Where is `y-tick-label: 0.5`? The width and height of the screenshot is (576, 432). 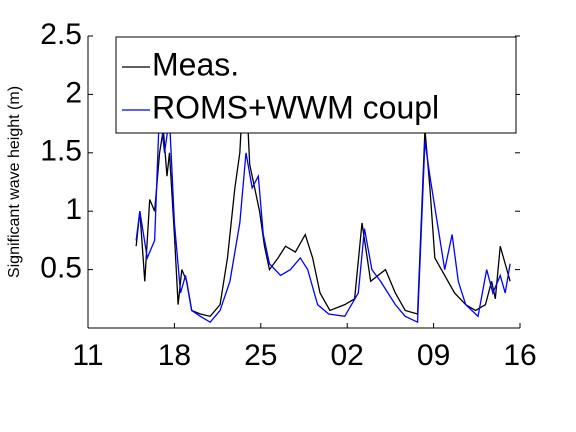 y-tick-label: 0.5 is located at coordinates (61, 268).